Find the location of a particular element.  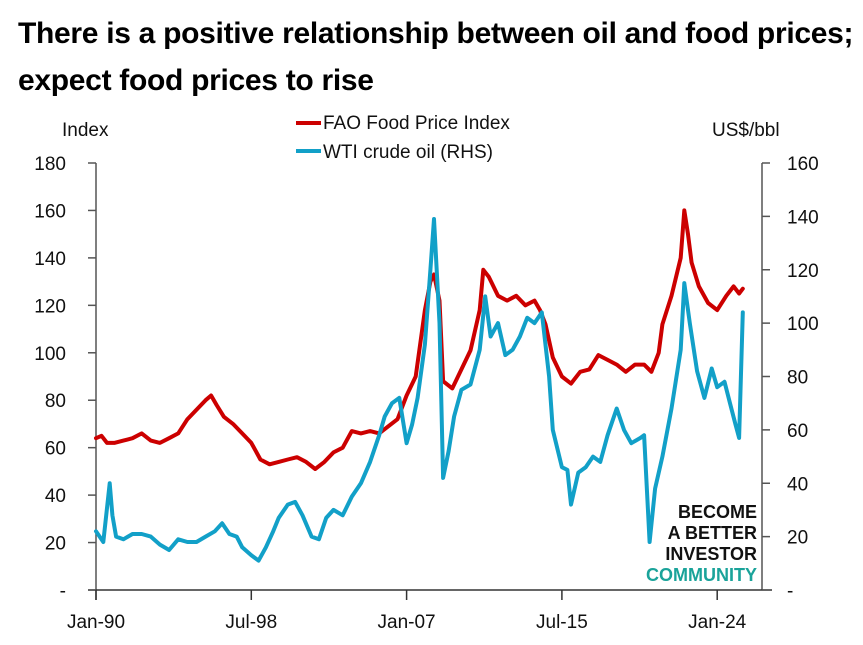

left-tick-label: 100 is located at coordinates (50, 354).